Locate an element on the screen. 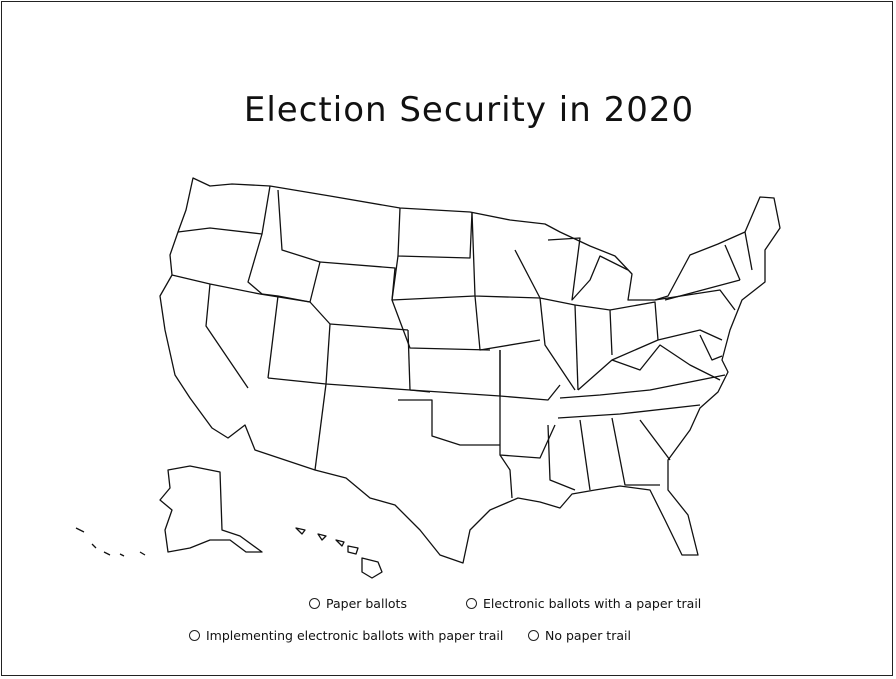 The width and height of the screenshot is (896, 679). great-lakes is located at coordinates (588, 269).